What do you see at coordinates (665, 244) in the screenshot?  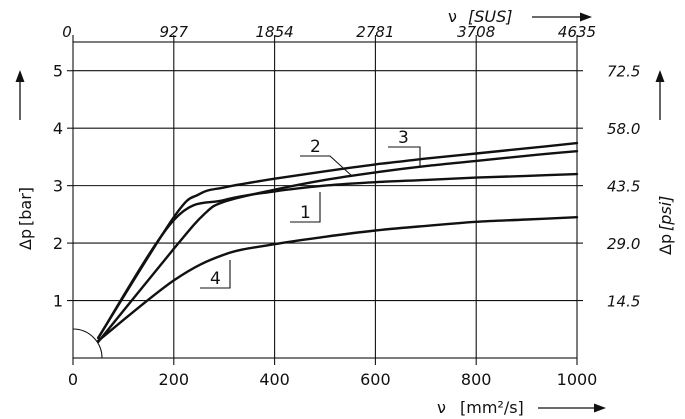 I see `y-right-axis-symbol: Δp` at bounding box center [665, 244].